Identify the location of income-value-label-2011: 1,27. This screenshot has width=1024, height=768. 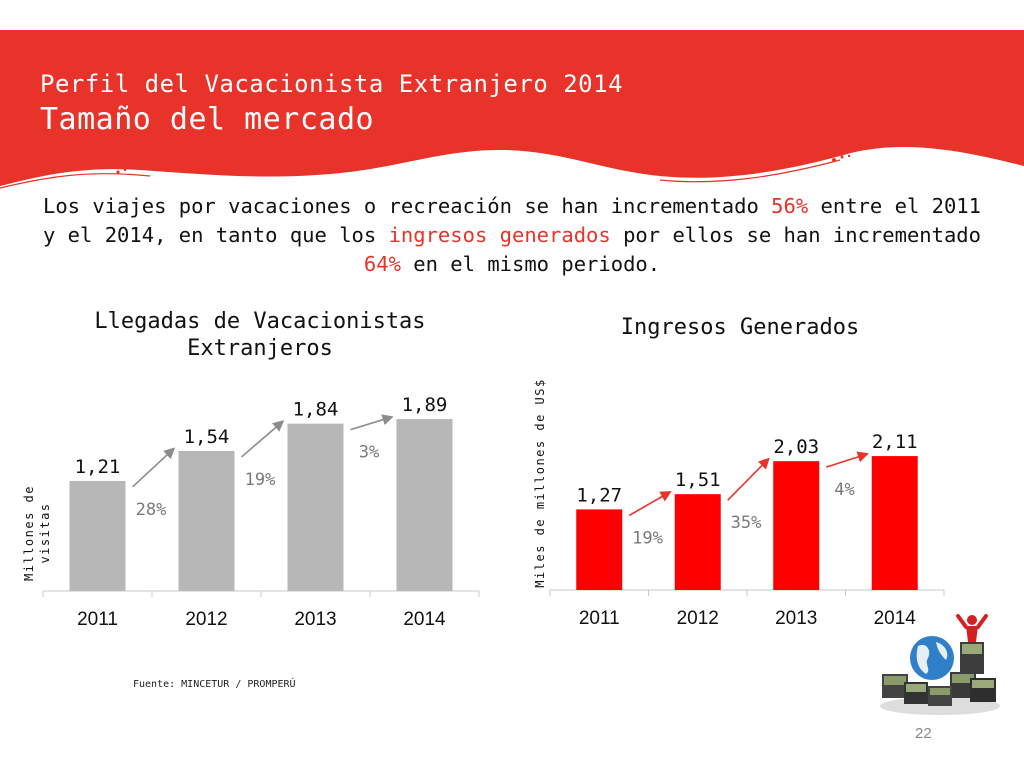
(599, 495).